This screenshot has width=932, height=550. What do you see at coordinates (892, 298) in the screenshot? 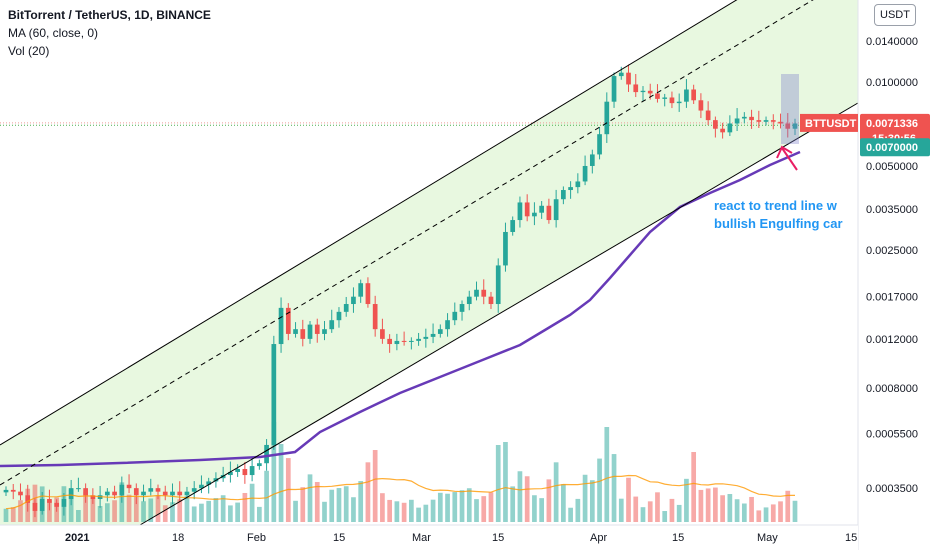
I see `y-tick-label: 0.0017000` at bounding box center [892, 298].